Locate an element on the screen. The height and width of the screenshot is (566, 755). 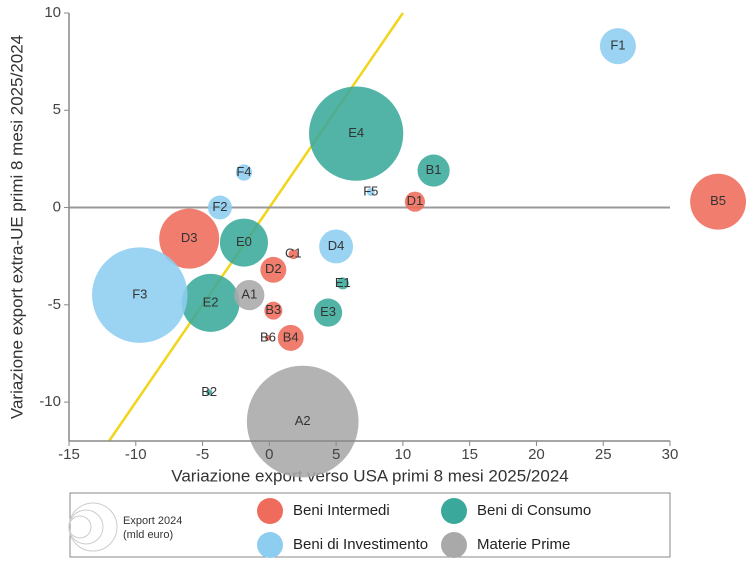
size-legend-title: (mld euro) is located at coordinates (148, 535).